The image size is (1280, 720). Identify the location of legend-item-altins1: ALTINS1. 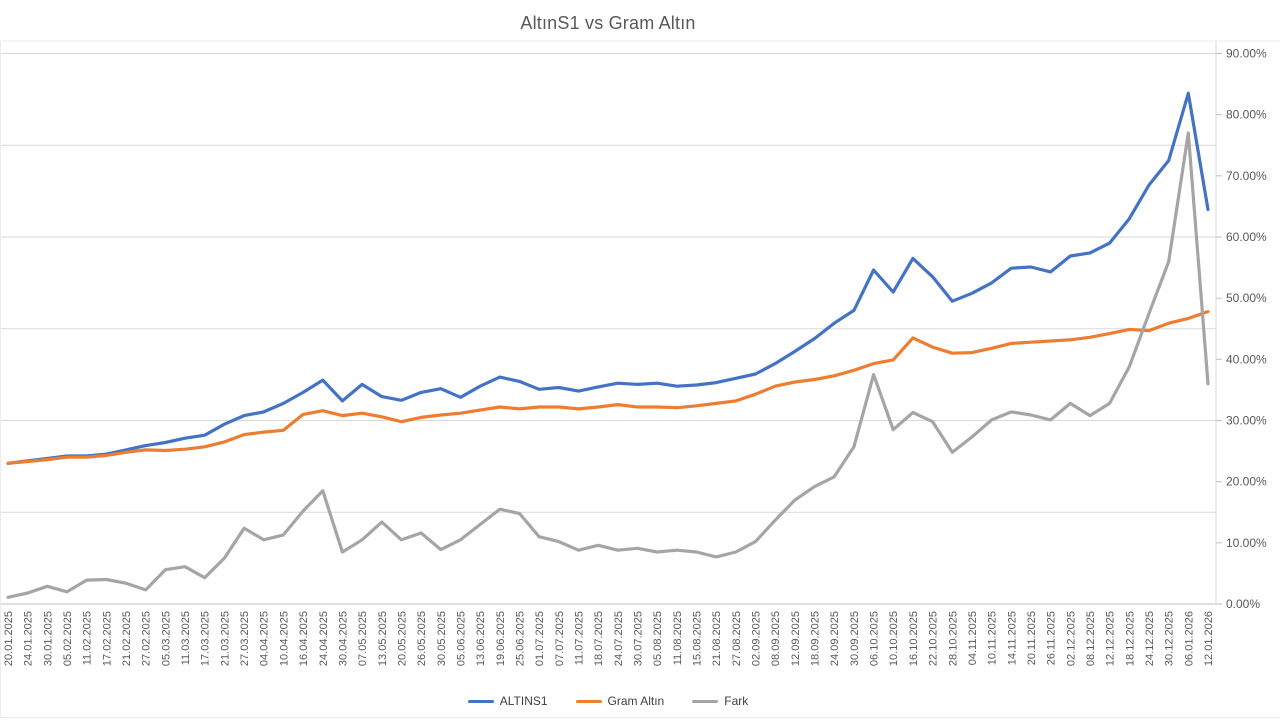
(507, 701).